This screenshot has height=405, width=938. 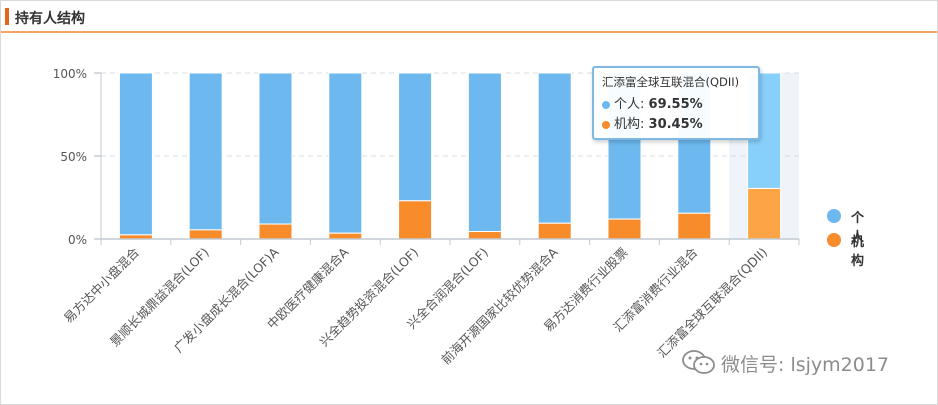 I want to click on panel-title: 持有人结构, so click(x=50, y=19).